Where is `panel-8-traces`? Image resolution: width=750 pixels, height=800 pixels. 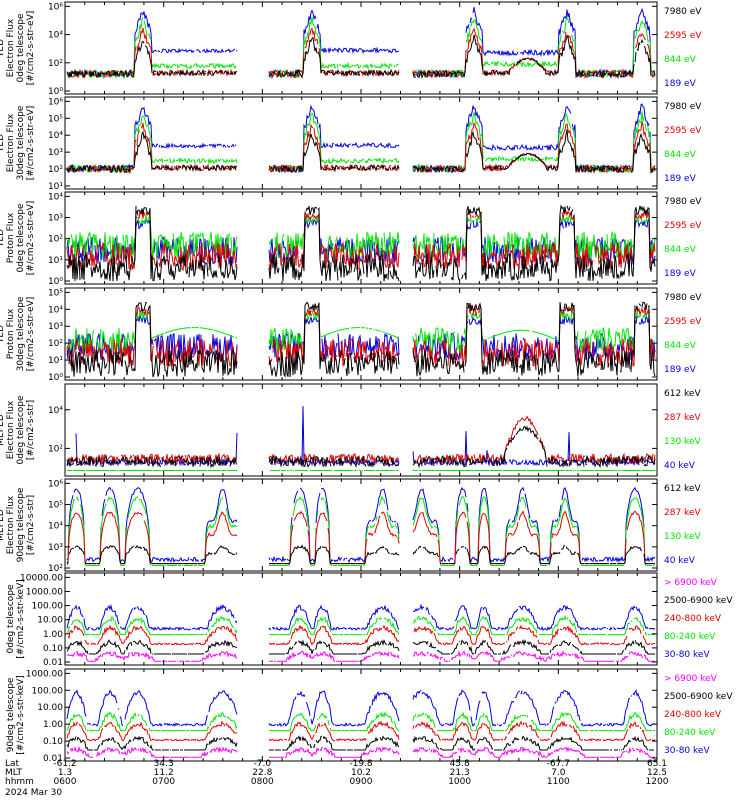
panel-8-traces is located at coordinates (361, 724).